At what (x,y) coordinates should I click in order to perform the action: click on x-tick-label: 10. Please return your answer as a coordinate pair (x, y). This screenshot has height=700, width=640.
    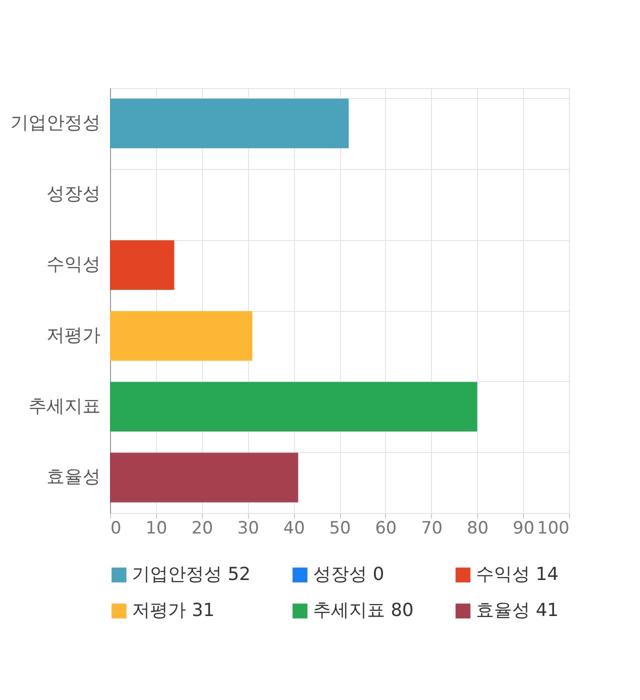
    Looking at the image, I should click on (157, 528).